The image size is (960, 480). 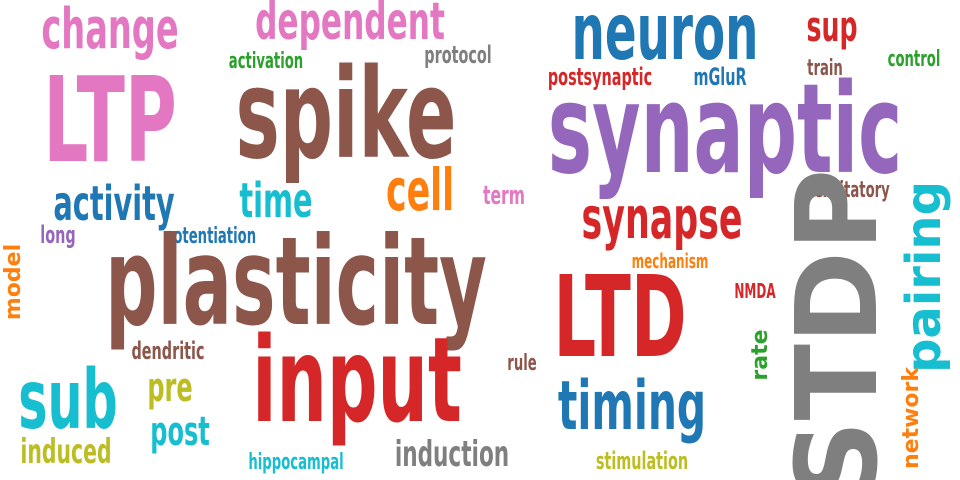 What do you see at coordinates (296, 282) in the screenshot?
I see `word-plasticity: plasticity` at bounding box center [296, 282].